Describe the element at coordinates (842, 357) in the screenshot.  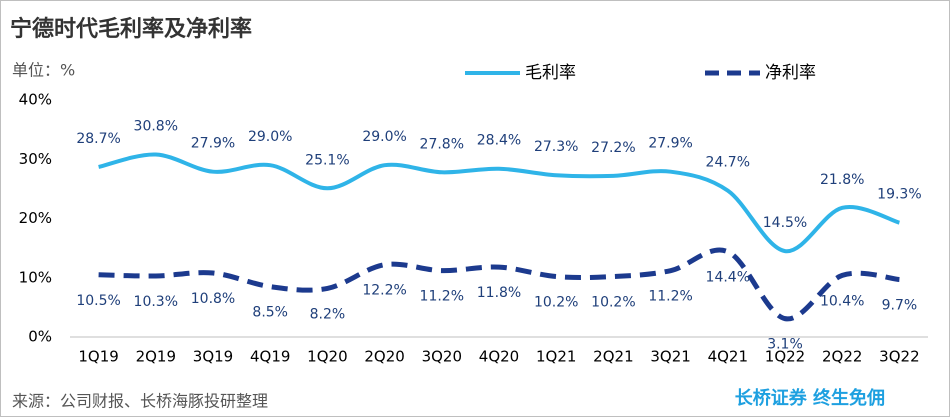
I see `x-tick-label: 2Q22` at that location.